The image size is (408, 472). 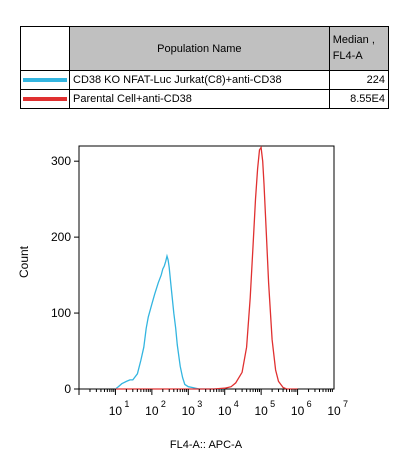 What do you see at coordinates (213, 403) in the screenshot?
I see `x-axis: 10 1 10 2 10 3 10 4 10 5 10 6 10 7` at bounding box center [213, 403].